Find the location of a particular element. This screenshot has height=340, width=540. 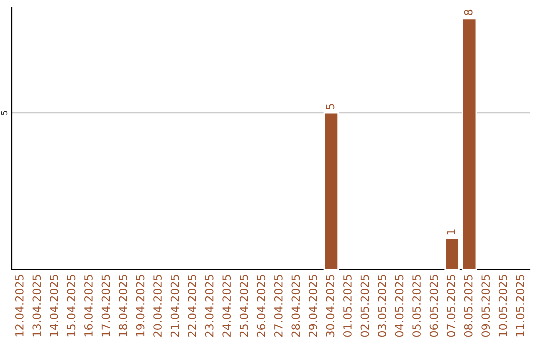

x-tick-label: 12.04.2025 is located at coordinates (19, 306).